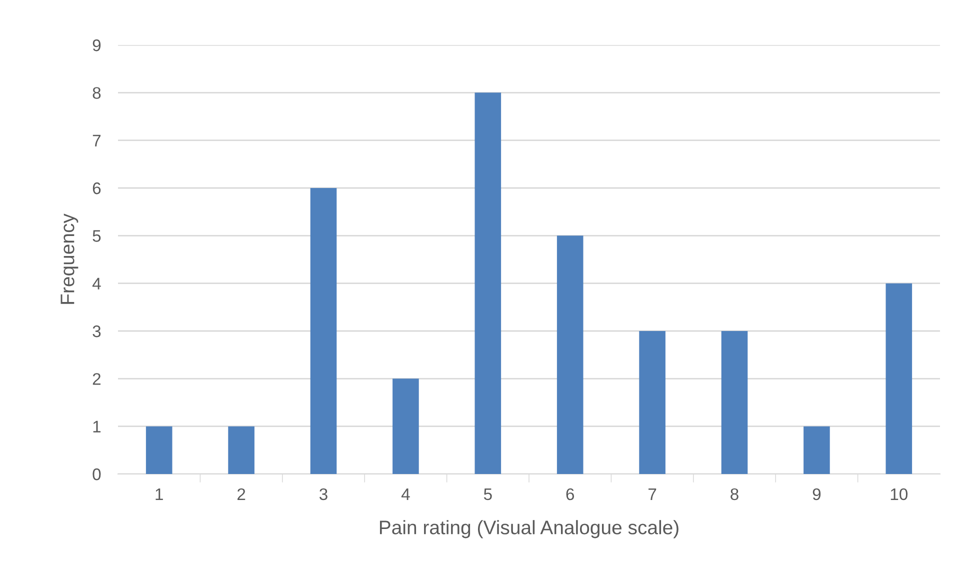 The width and height of the screenshot is (953, 583). I want to click on y-tick-label: 6, so click(96, 188).